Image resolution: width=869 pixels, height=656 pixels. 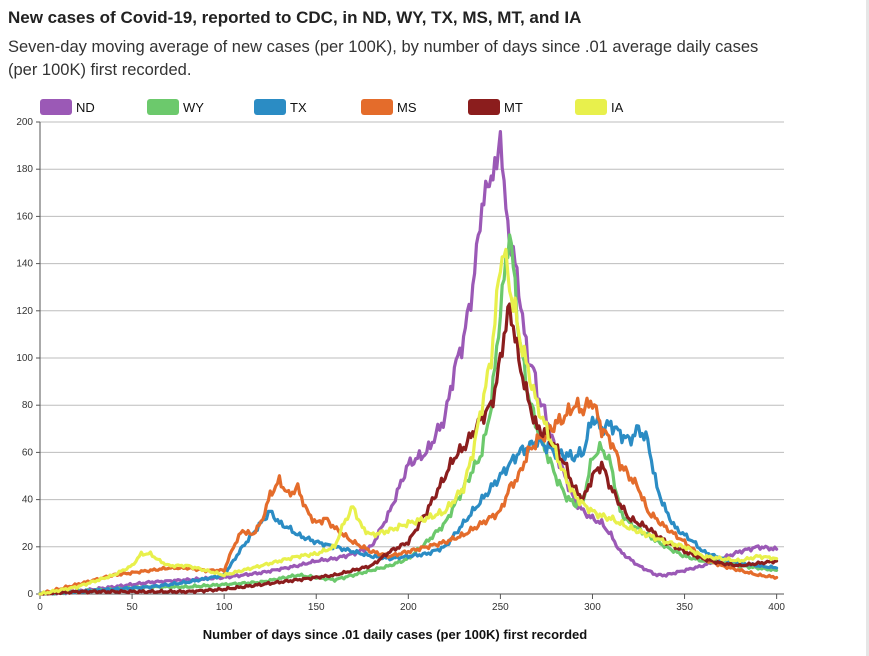 What do you see at coordinates (316, 607) in the screenshot?
I see `x-tick-label: 150` at bounding box center [316, 607].